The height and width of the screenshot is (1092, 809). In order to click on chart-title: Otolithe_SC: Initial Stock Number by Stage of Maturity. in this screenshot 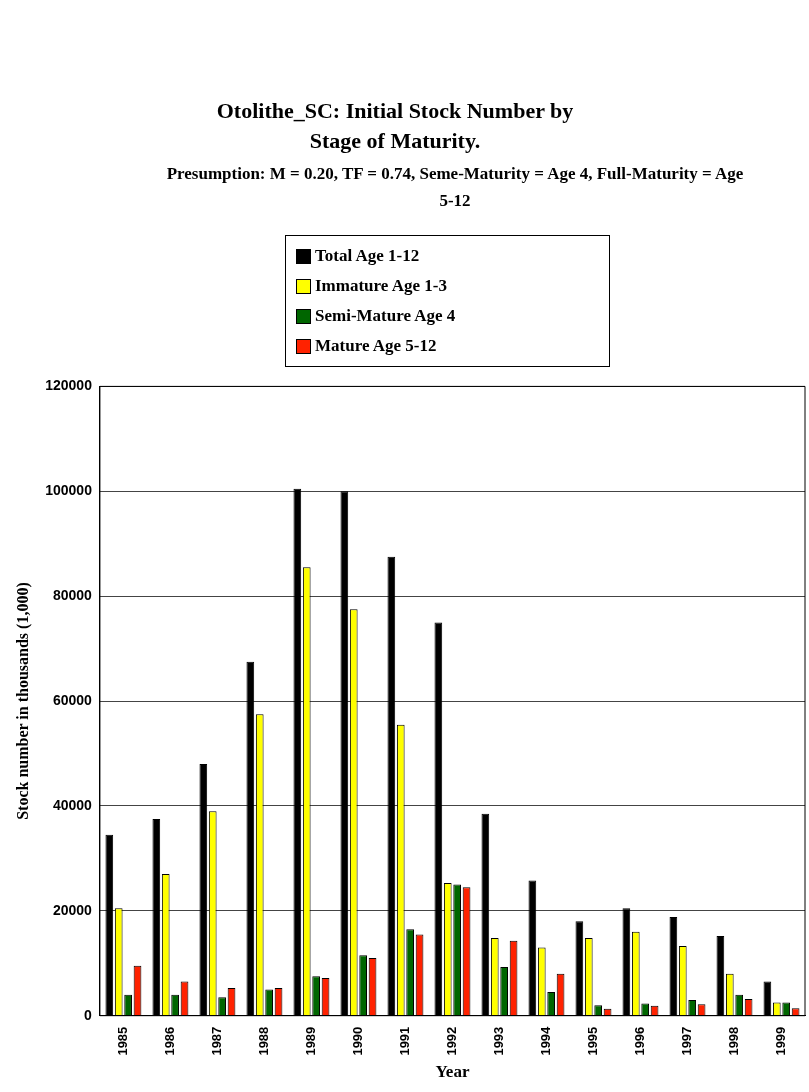, I will do `click(395, 126)`.